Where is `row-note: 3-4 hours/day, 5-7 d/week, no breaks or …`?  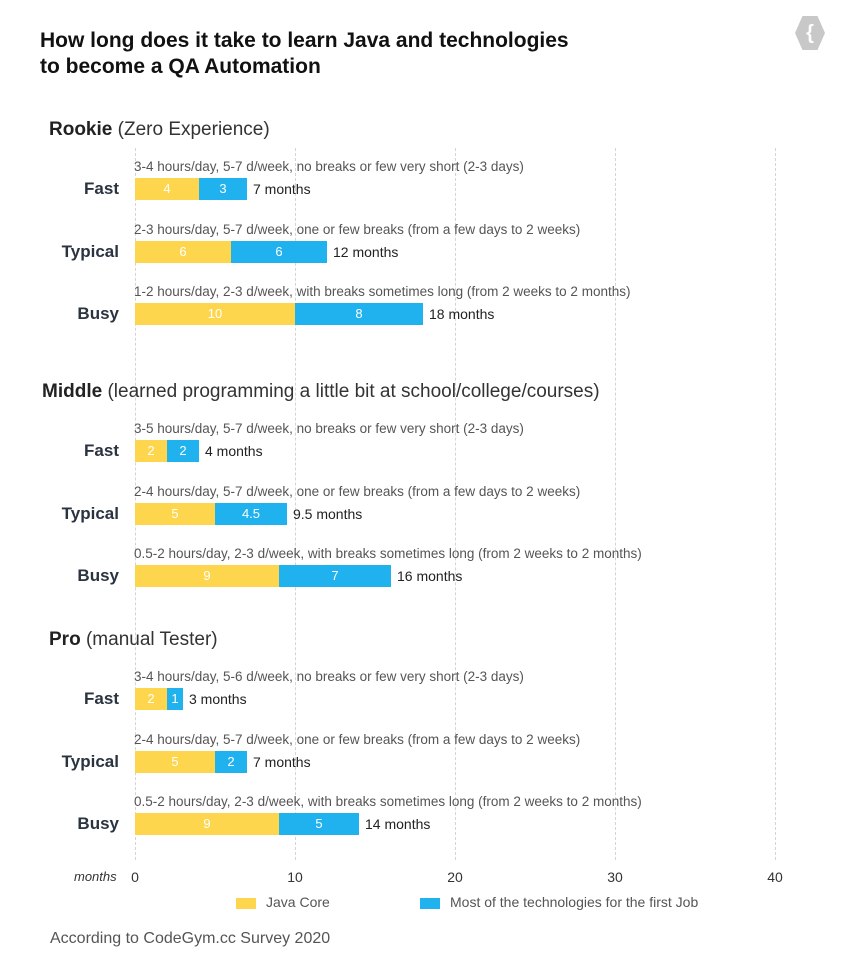 row-note: 3-4 hours/day, 5-7 d/week, no breaks or … is located at coordinates (329, 166).